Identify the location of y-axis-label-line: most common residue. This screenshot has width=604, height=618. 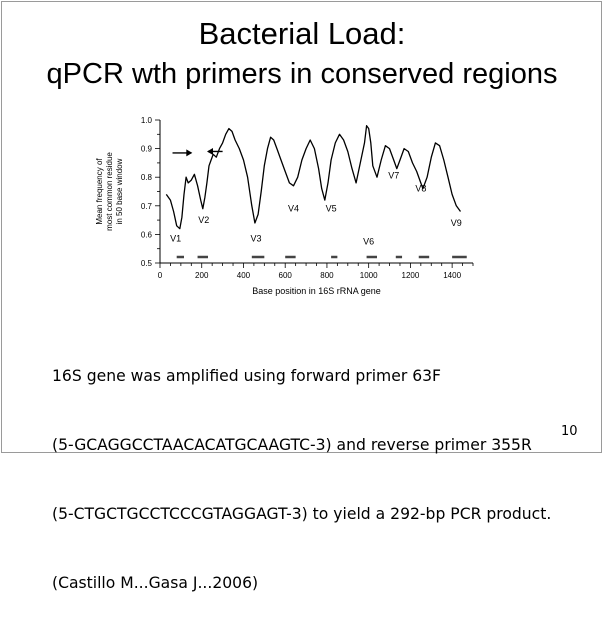
(109, 191).